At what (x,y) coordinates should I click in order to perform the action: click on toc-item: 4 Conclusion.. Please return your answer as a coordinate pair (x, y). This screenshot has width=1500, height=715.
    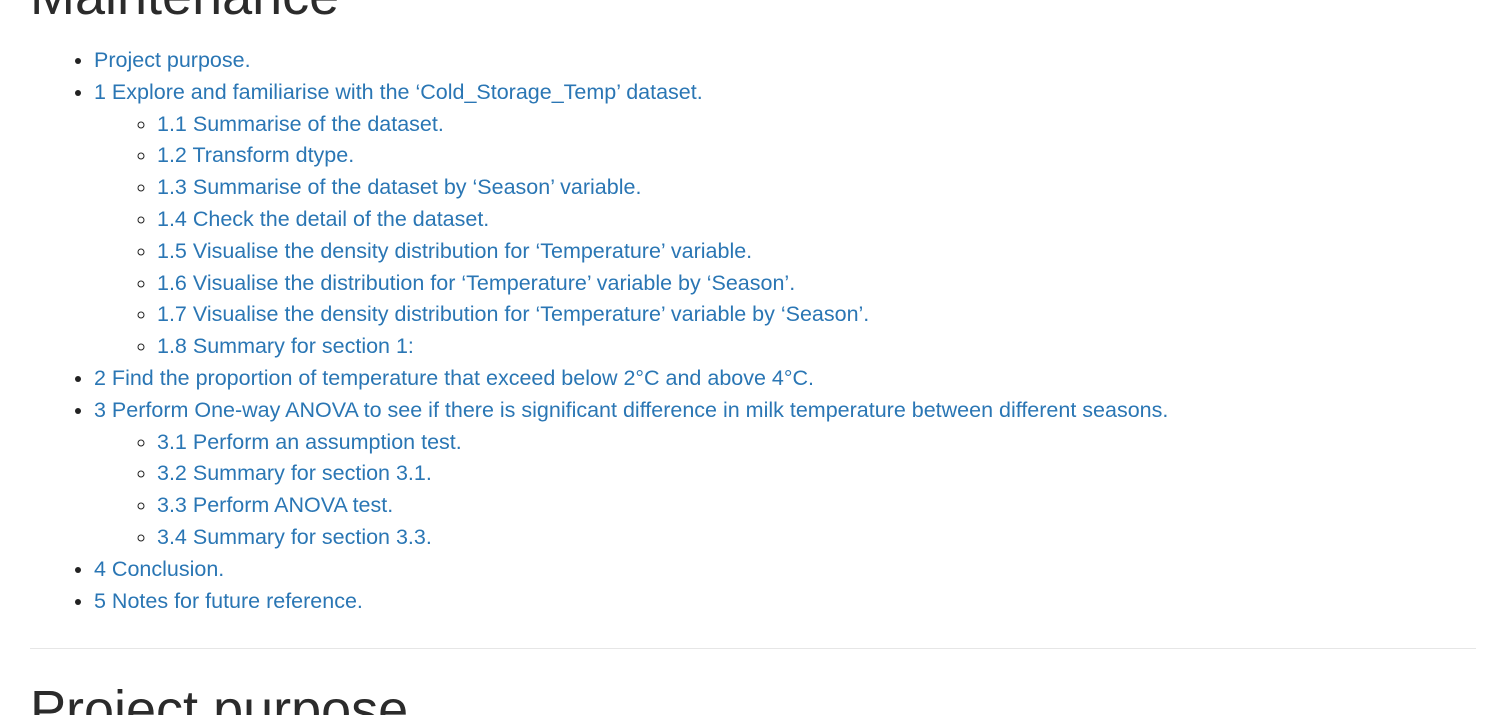
    Looking at the image, I should click on (631, 570).